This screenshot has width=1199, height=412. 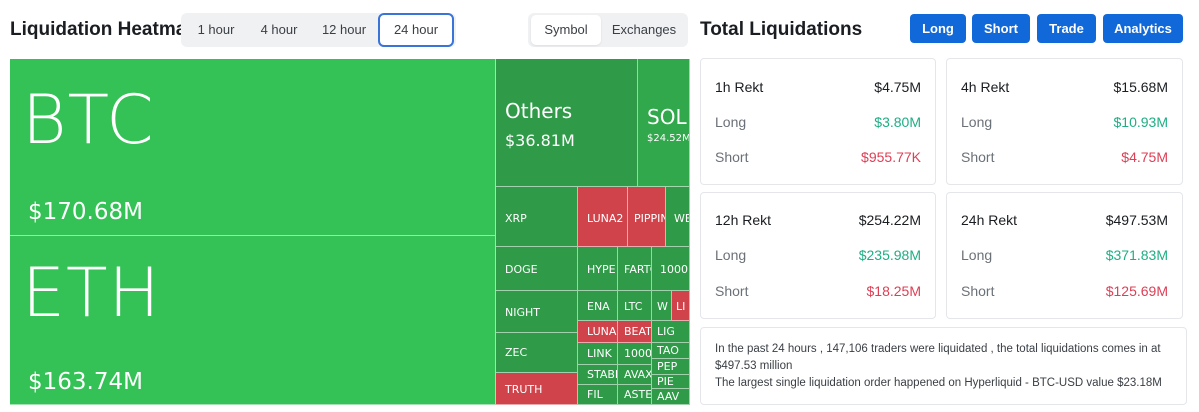 I want to click on heatmap-cell-fil: FIL, so click(x=598, y=395).